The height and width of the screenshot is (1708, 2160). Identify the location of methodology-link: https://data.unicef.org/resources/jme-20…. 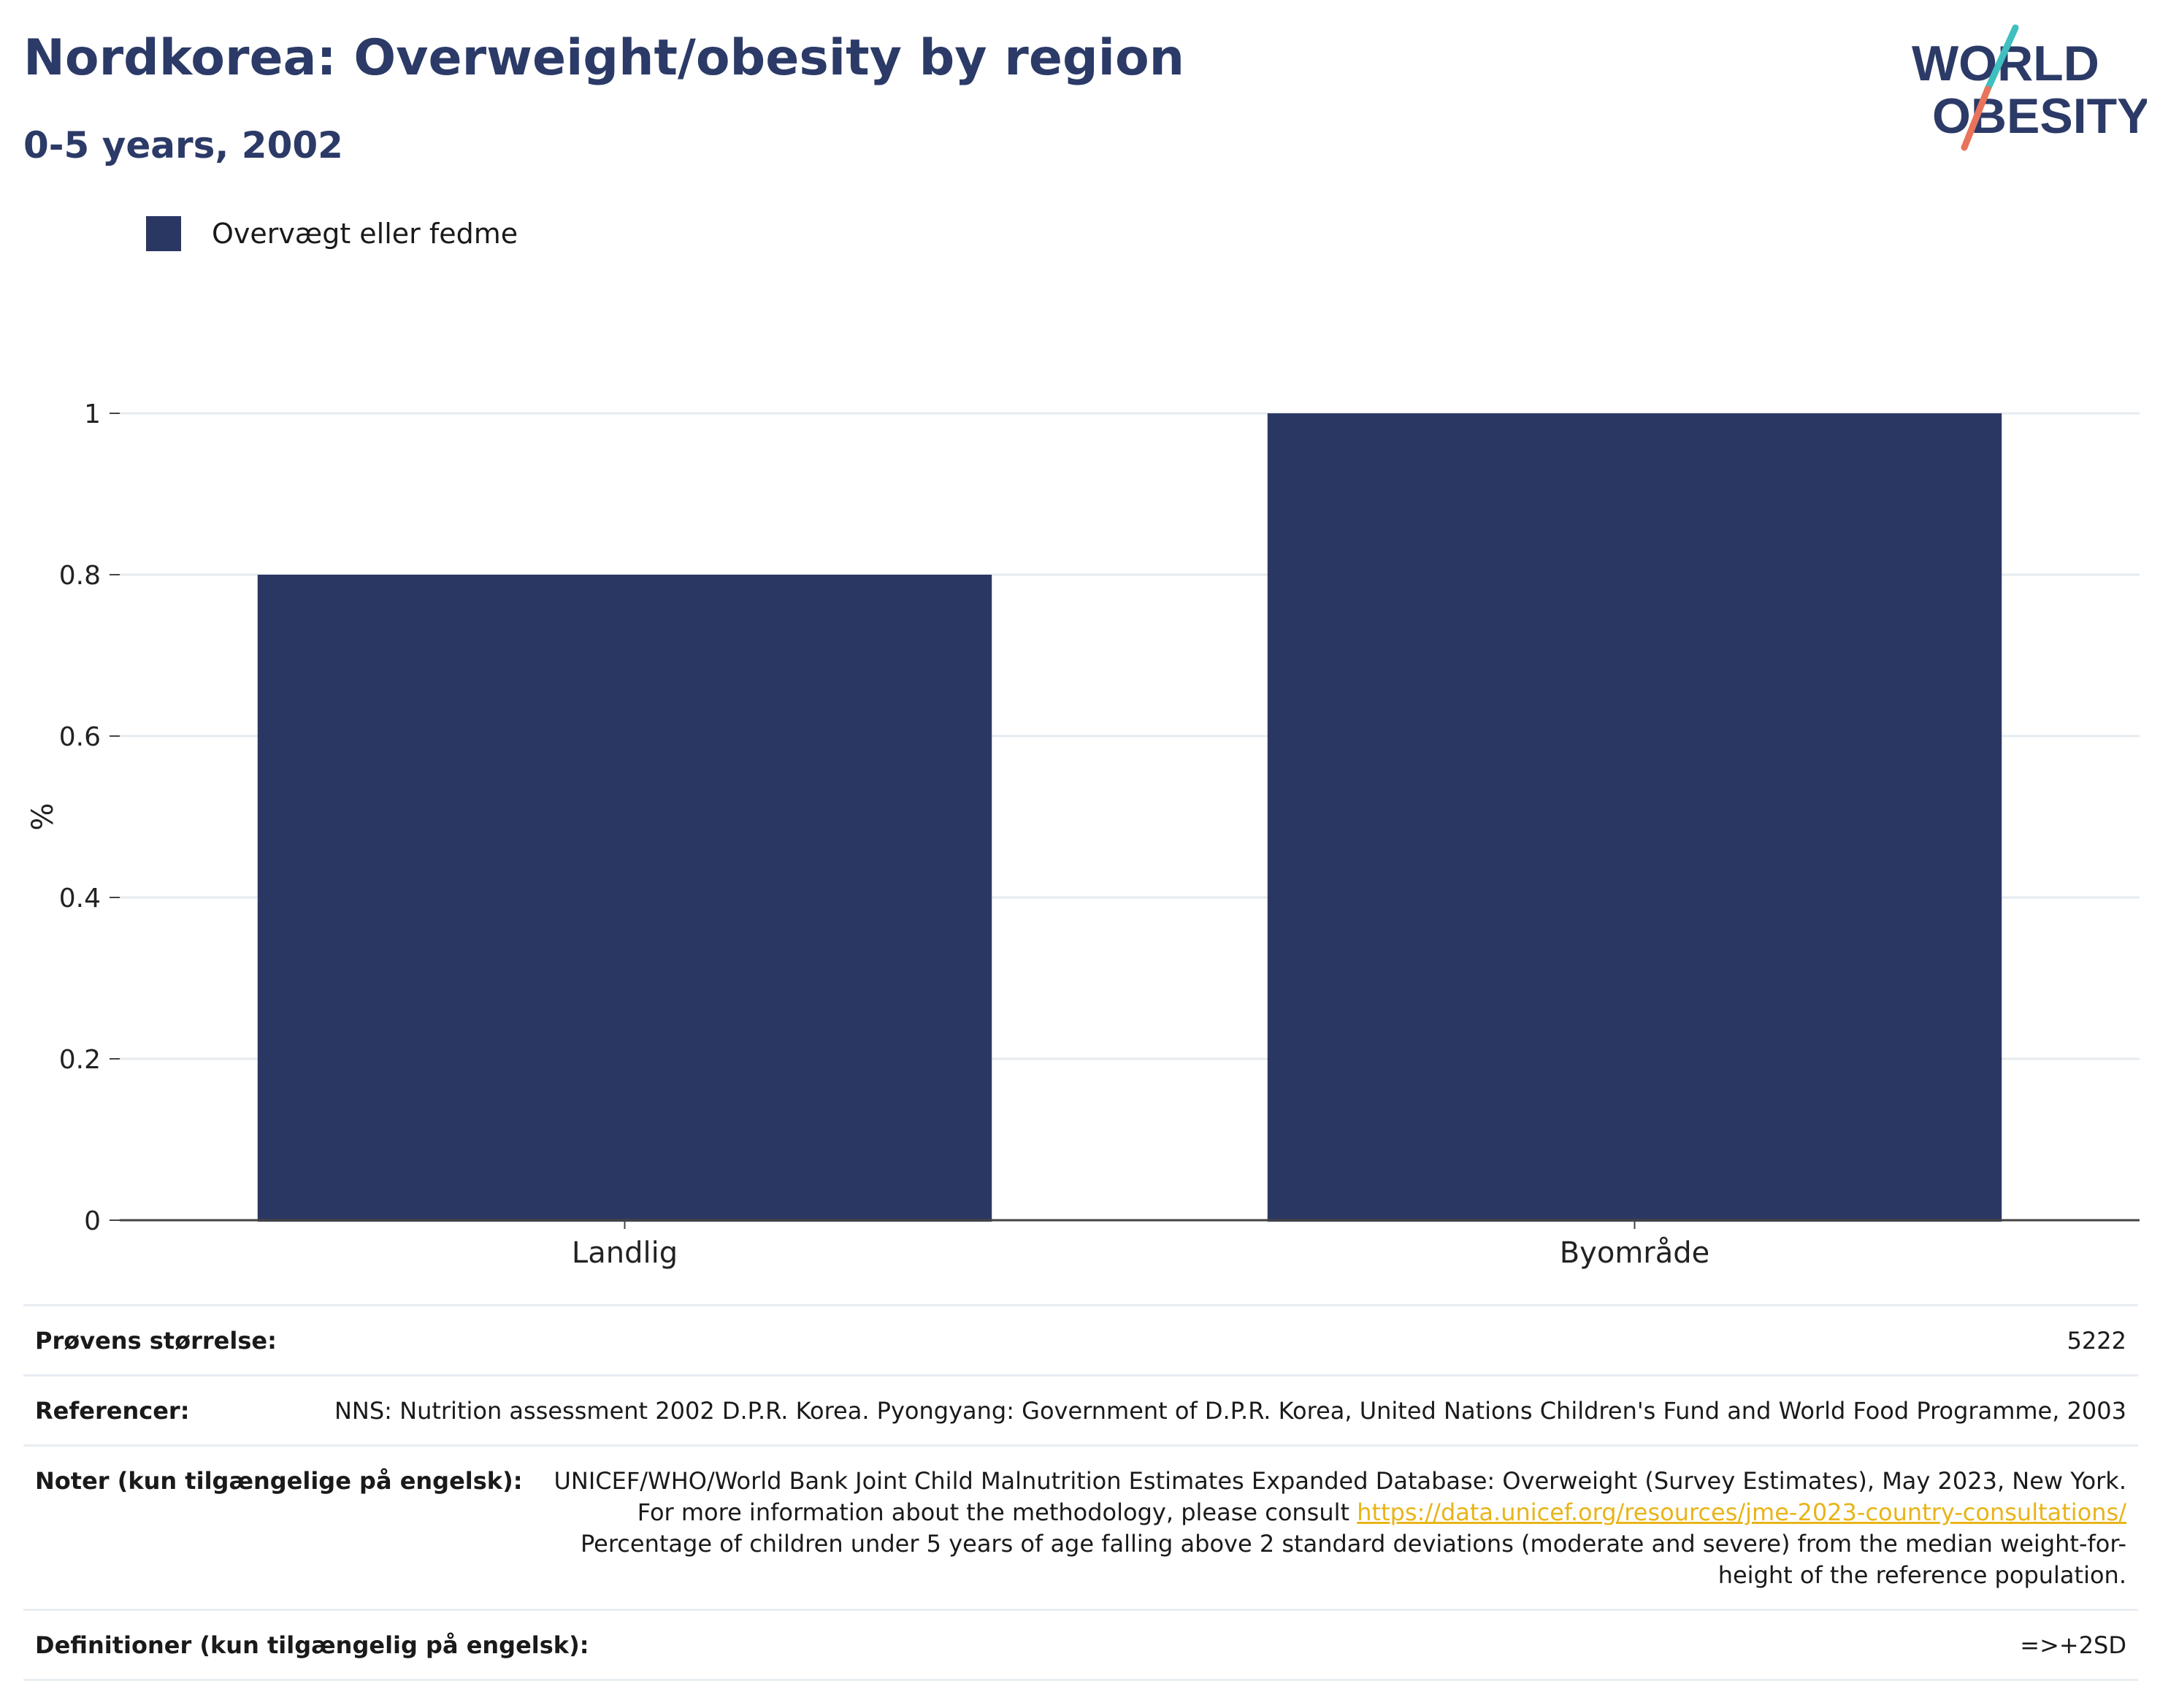
(1741, 1512).